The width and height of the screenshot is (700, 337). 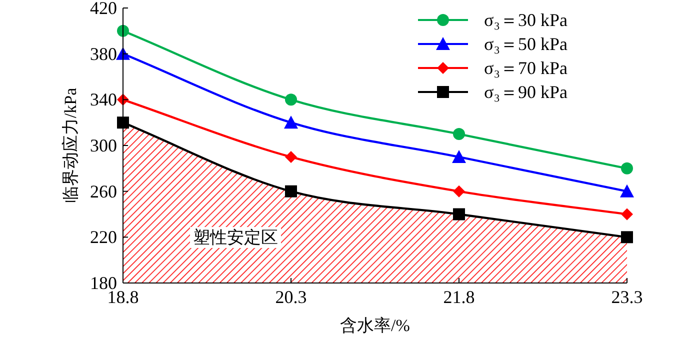 I want to click on x-axis-title: 含水率/%, so click(x=375, y=325).